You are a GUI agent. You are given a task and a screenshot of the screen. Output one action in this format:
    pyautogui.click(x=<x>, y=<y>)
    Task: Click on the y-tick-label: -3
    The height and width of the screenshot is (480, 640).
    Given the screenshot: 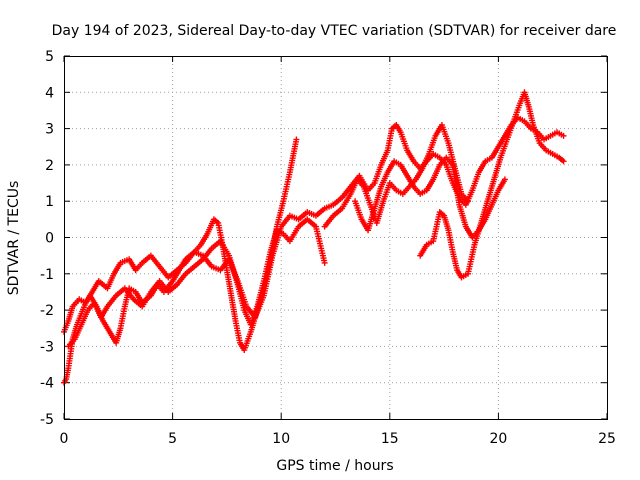 What is the action you would take?
    pyautogui.click(x=47, y=347)
    